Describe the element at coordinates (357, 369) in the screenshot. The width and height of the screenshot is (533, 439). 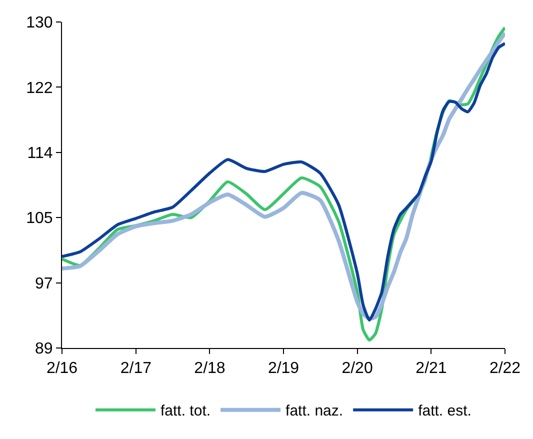
I see `x-tick-label: 2/20` at that location.